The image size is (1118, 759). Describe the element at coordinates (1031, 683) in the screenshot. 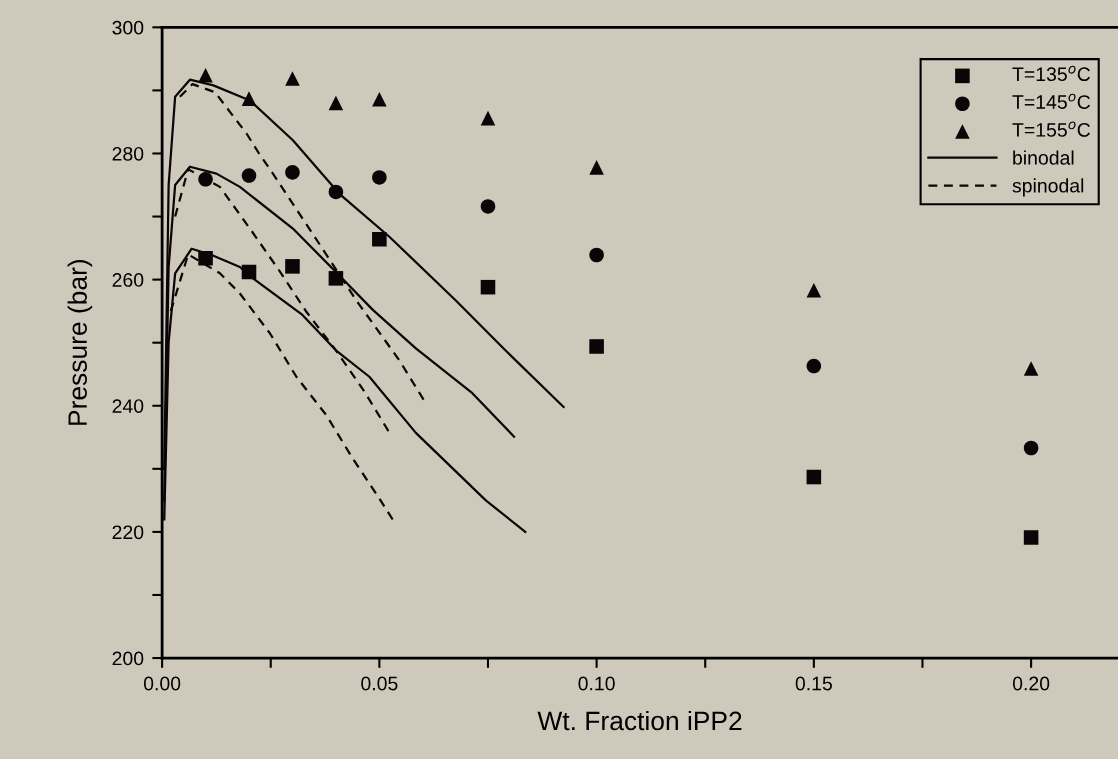

I see `x-tick-label: 0.20` at that location.